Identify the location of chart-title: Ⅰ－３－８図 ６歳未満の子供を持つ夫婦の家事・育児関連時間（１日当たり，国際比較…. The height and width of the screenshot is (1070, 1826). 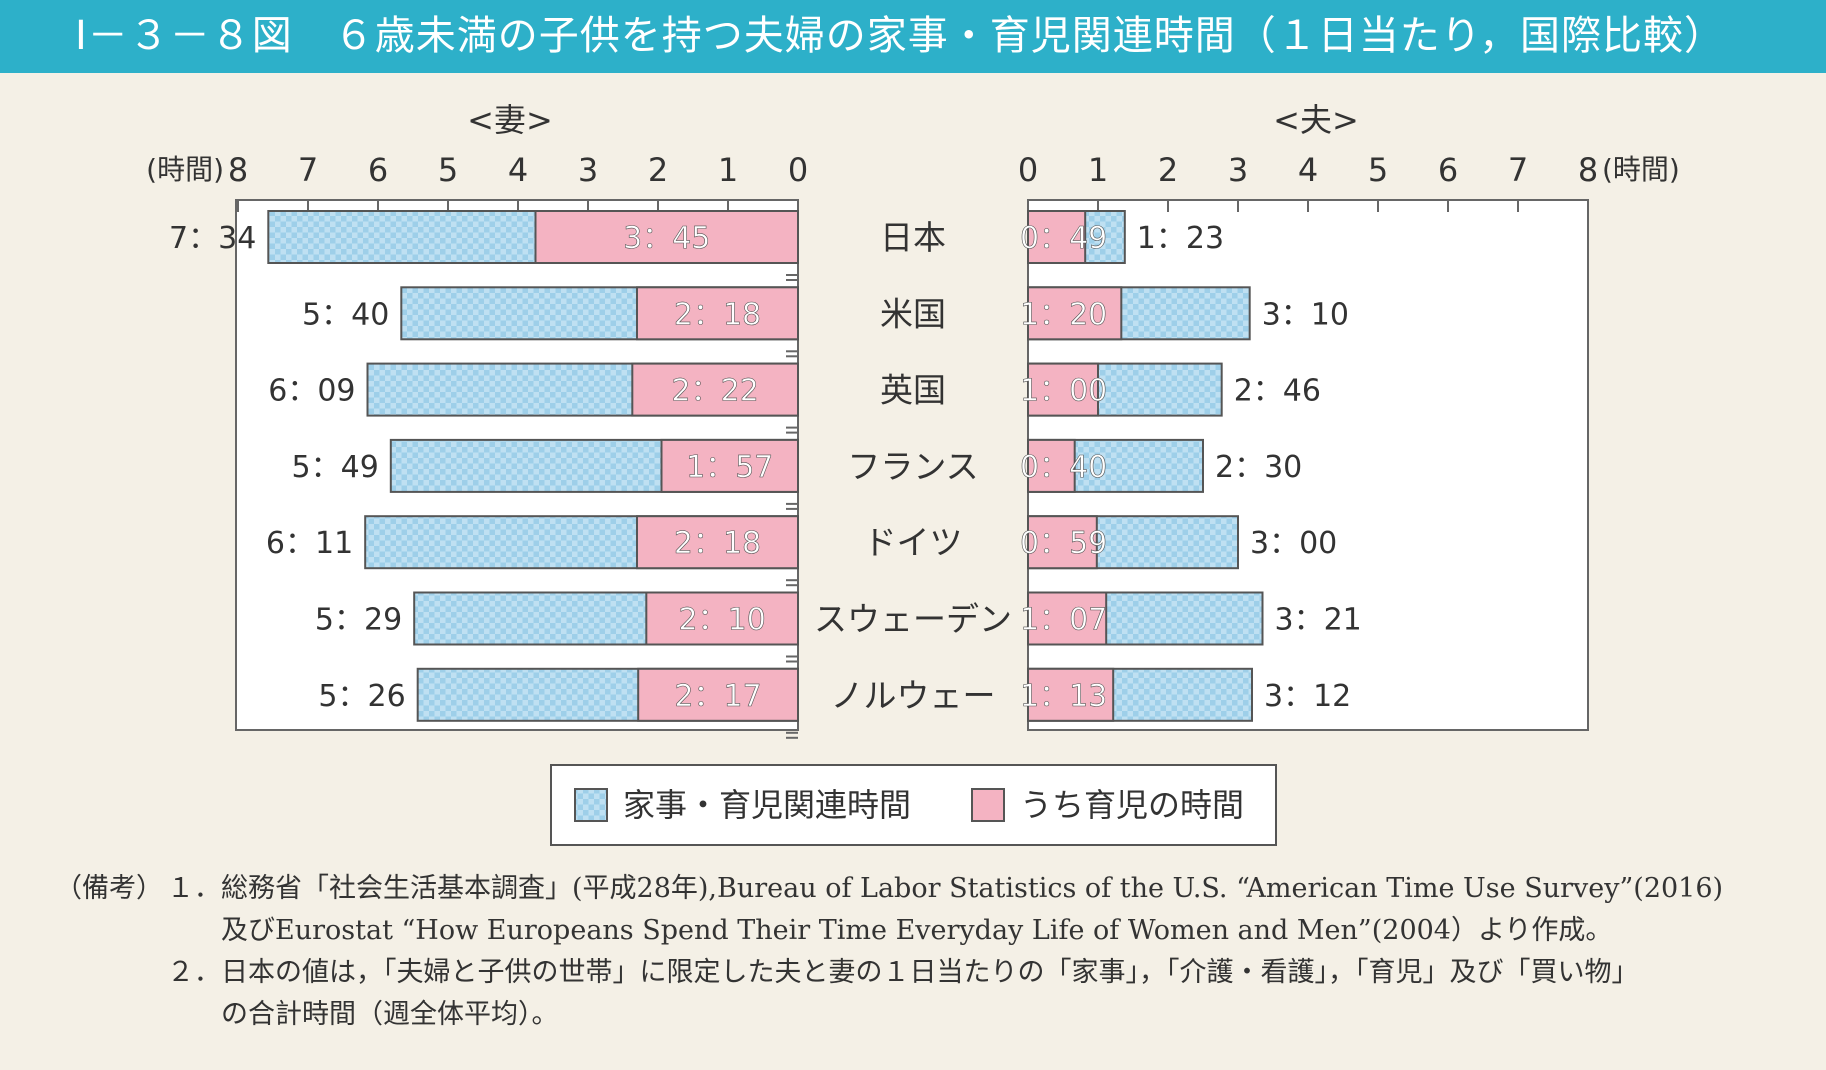
(900, 36).